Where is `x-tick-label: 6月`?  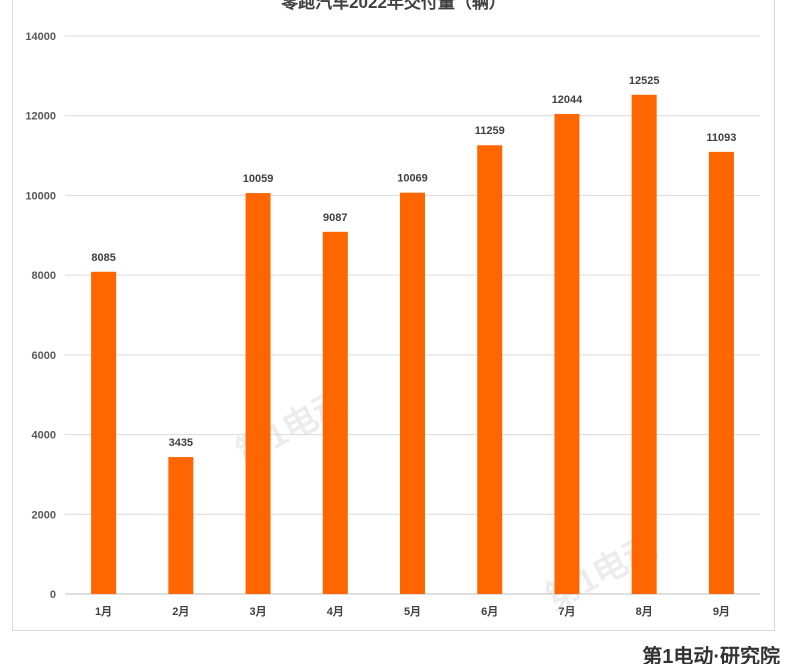
x-tick-label: 6月 is located at coordinates (489, 611).